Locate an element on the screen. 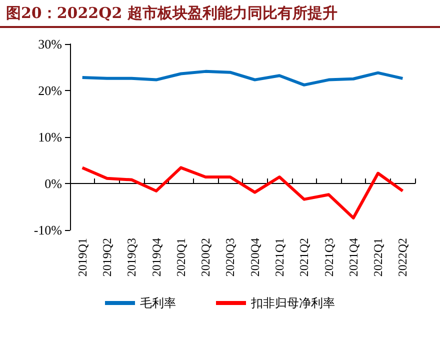 This screenshot has height=341, width=440. x-tick-label: 2019Q4 is located at coordinates (156, 257).